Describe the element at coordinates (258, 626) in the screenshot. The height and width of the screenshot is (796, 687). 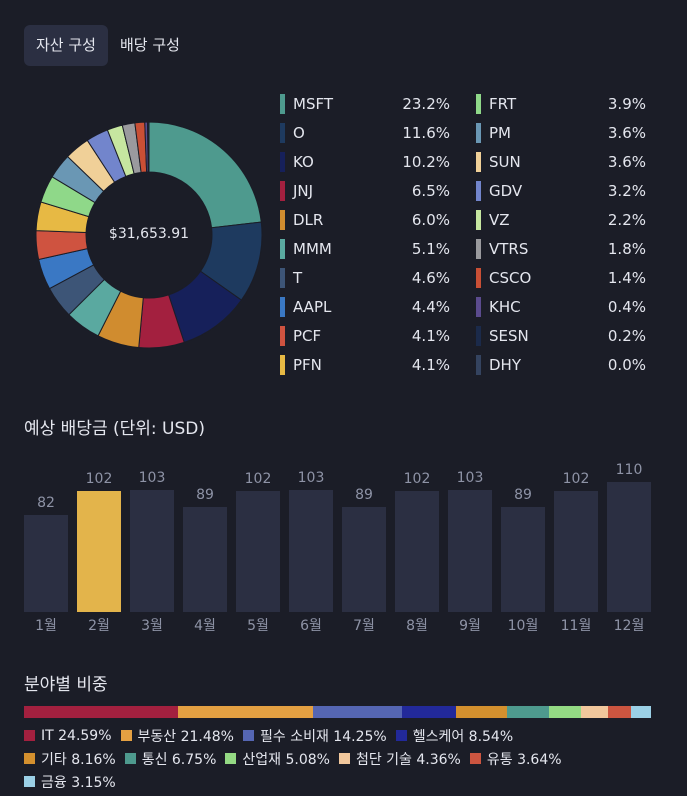
I see `dividend-month-label: 5월` at that location.